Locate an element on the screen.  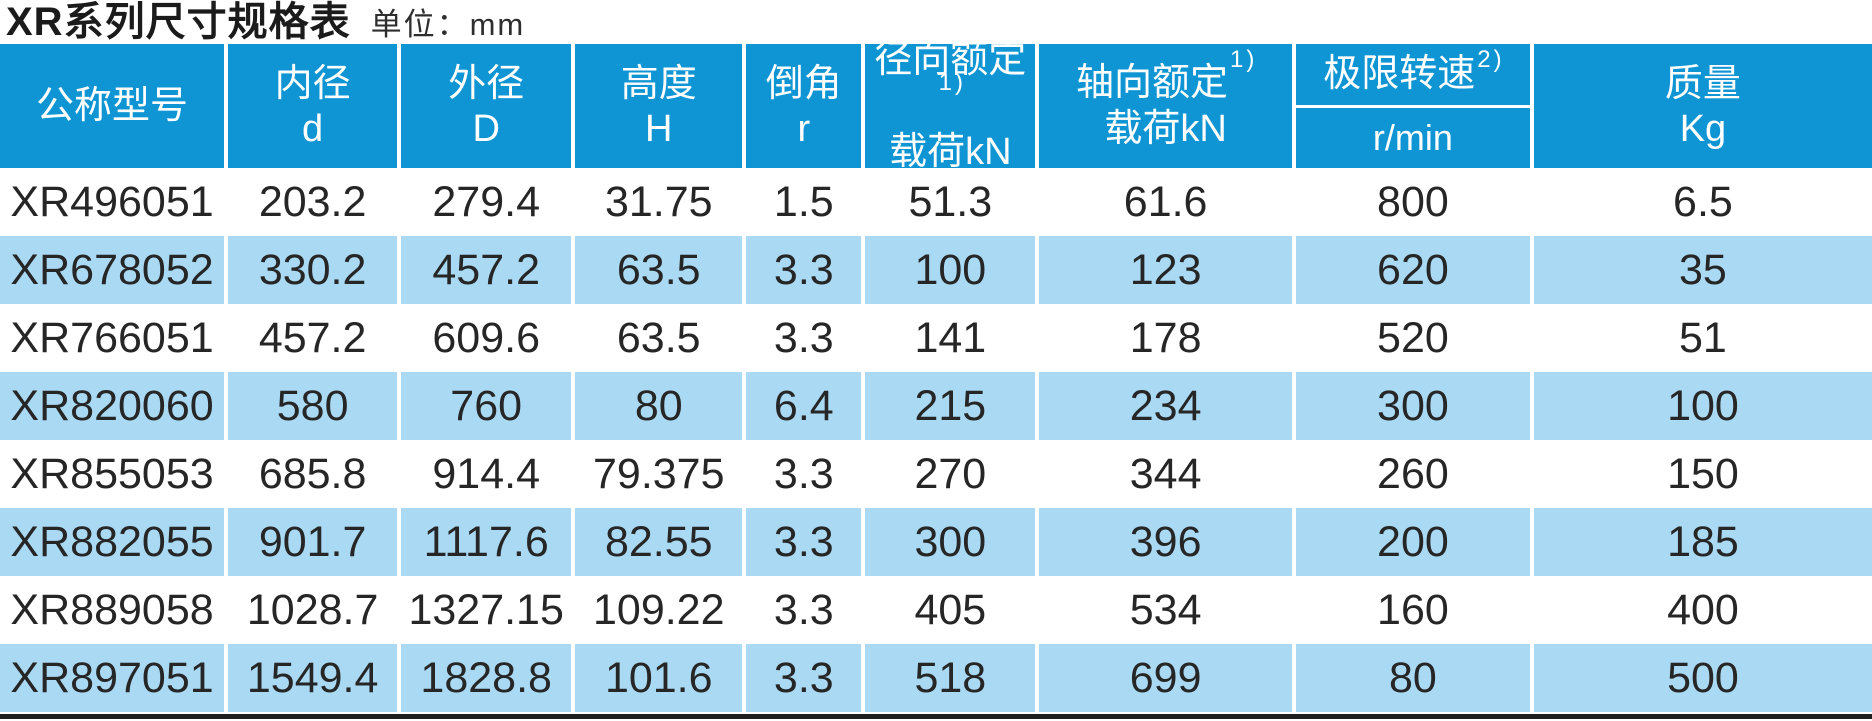
cell-radial-load: 215 is located at coordinates (950, 406).